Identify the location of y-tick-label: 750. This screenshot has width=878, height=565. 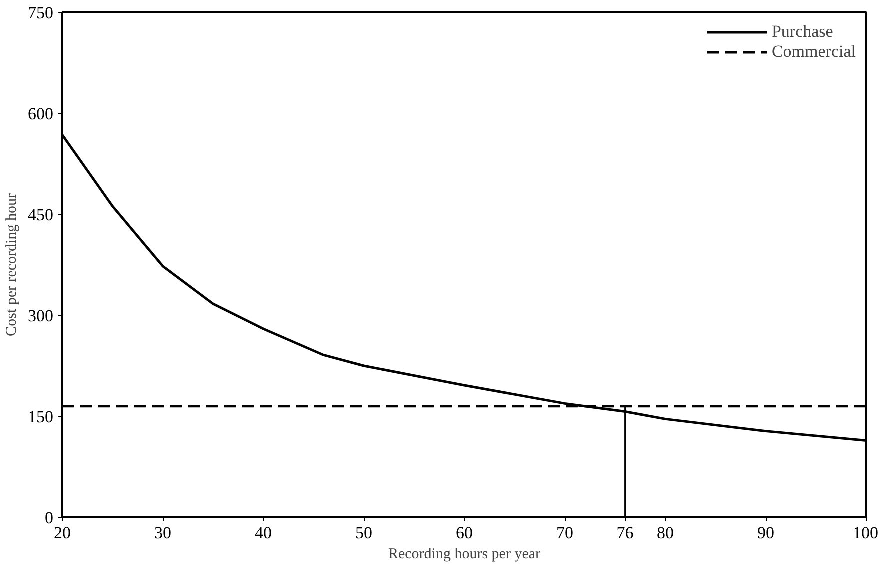
(41, 13).